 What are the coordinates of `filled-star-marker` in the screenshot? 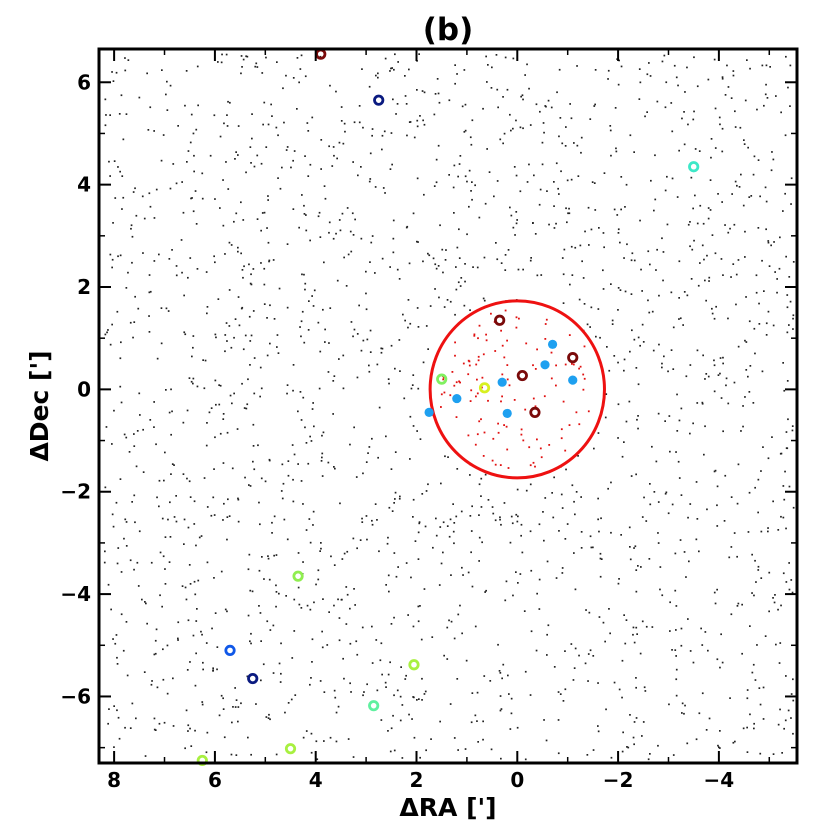 It's located at (507, 413).